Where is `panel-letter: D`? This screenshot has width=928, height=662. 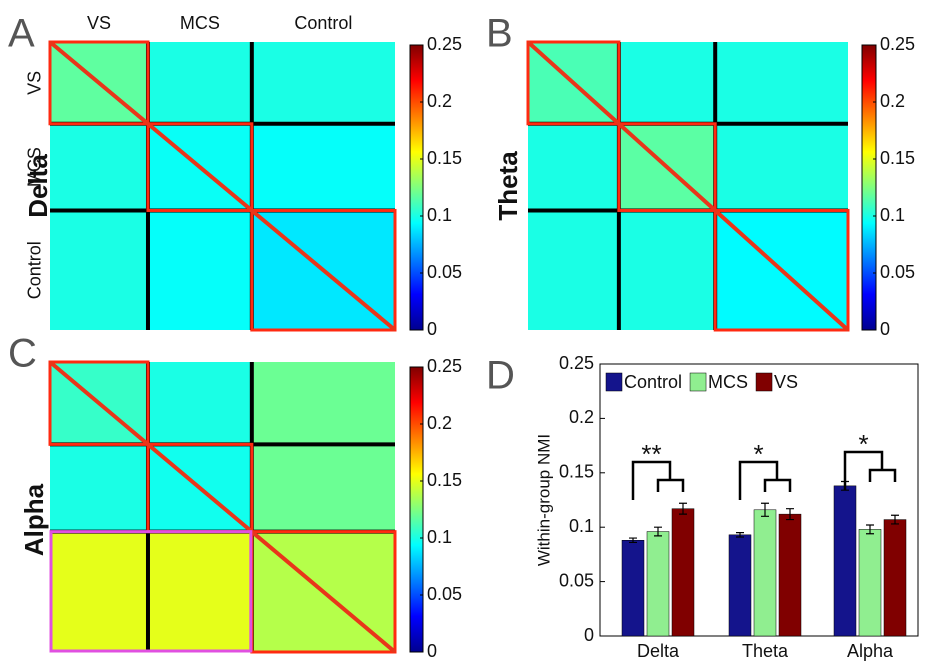
panel-letter: D is located at coordinates (500, 376).